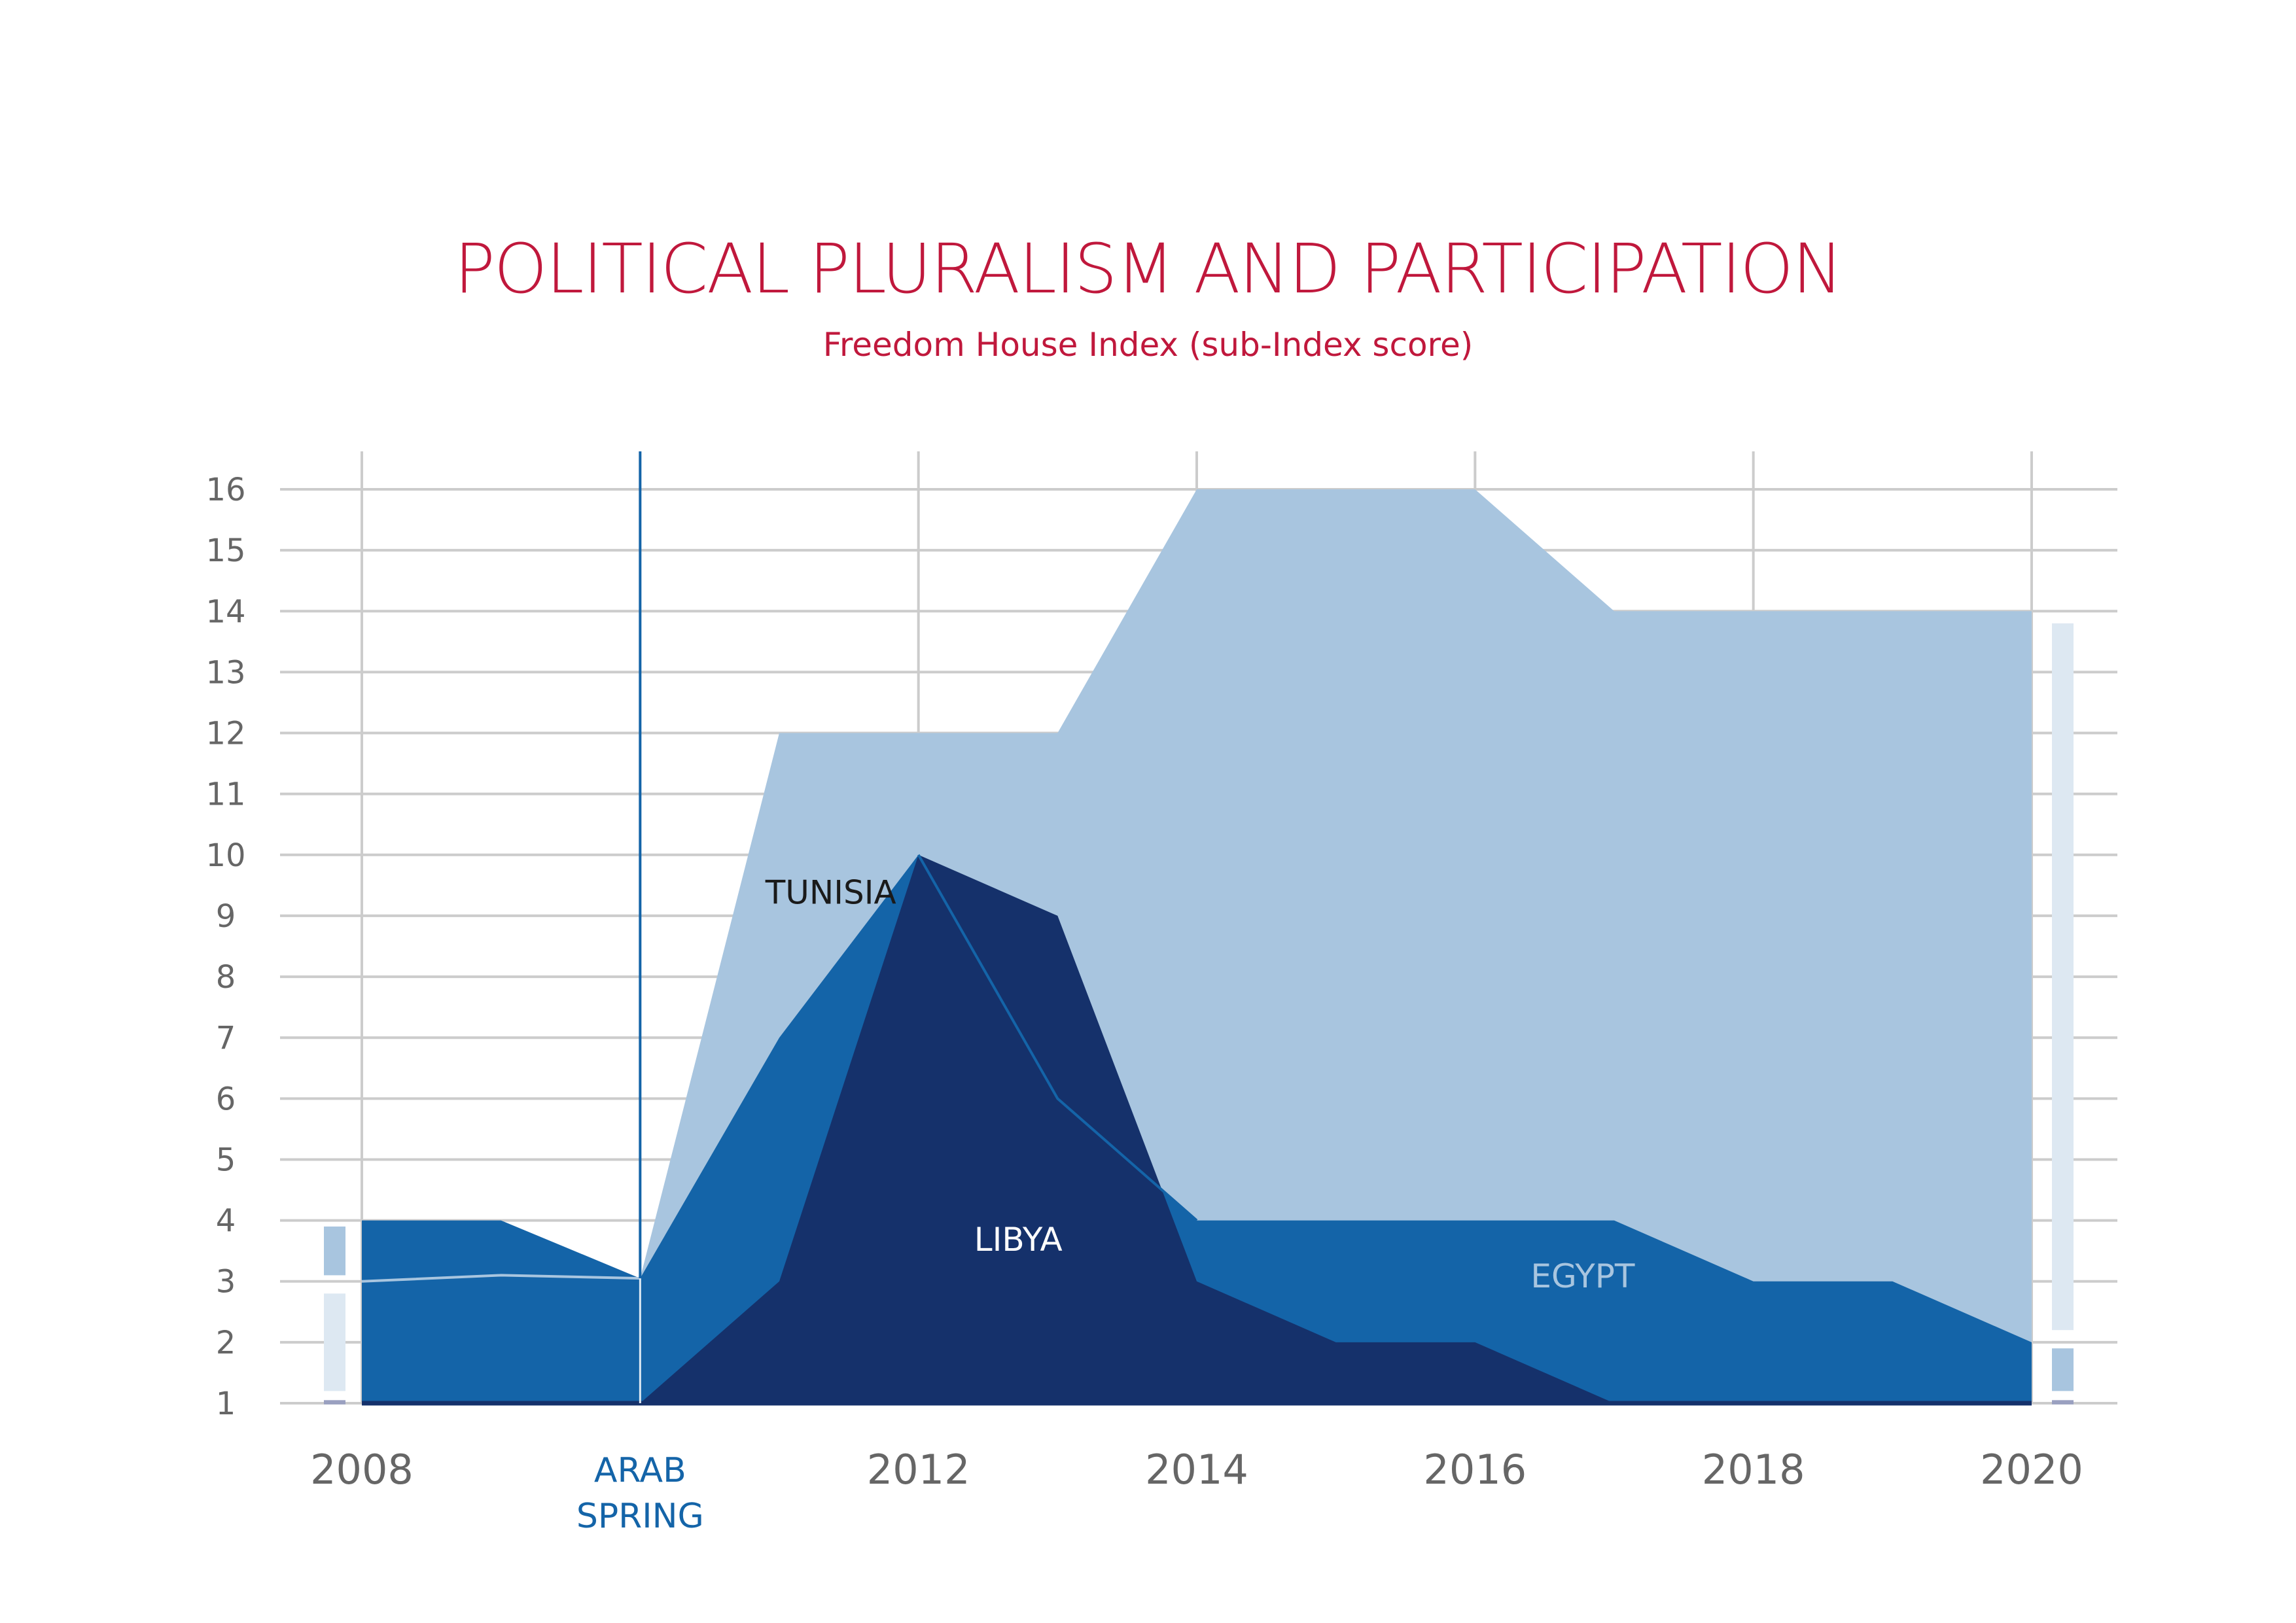  I want to click on y-tick-label: 7, so click(226, 1038).